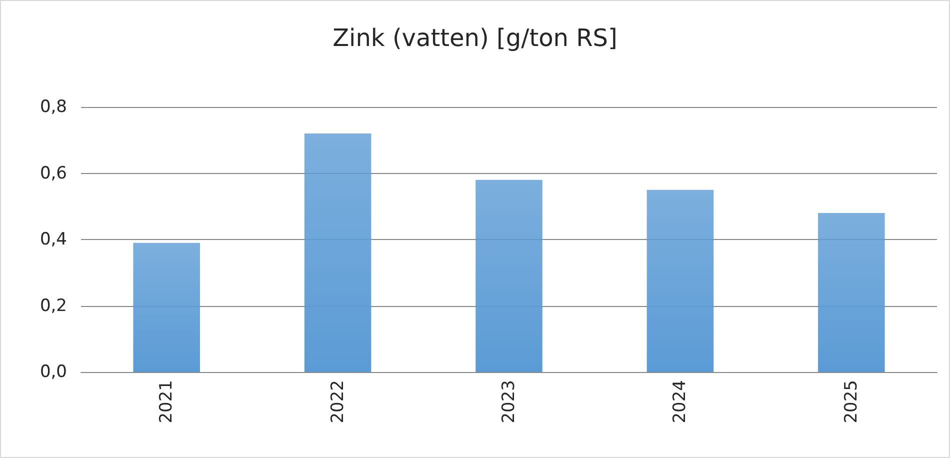  Describe the element at coordinates (53, 107) in the screenshot. I see `y-tick-label: 0,8` at that location.